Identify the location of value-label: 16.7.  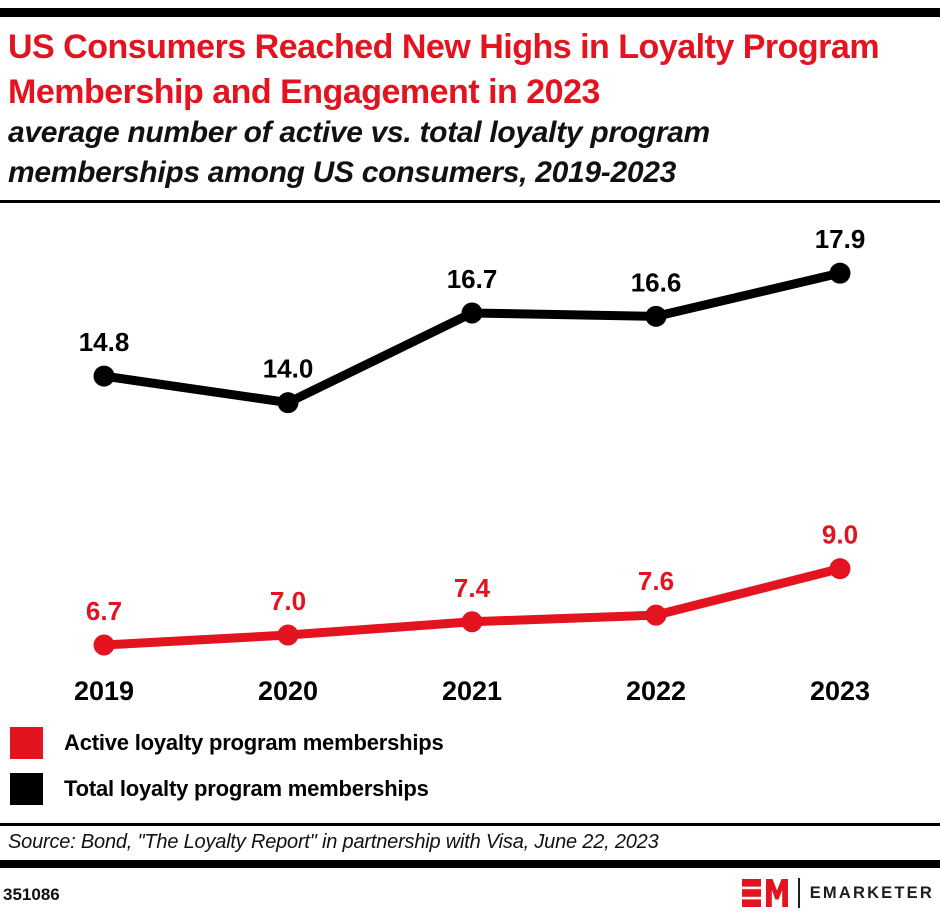
(472, 279).